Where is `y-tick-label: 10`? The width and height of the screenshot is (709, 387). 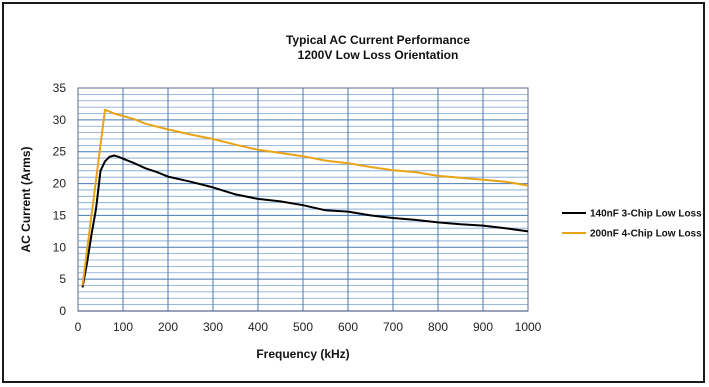
y-tick-label: 10 is located at coordinates (60, 247).